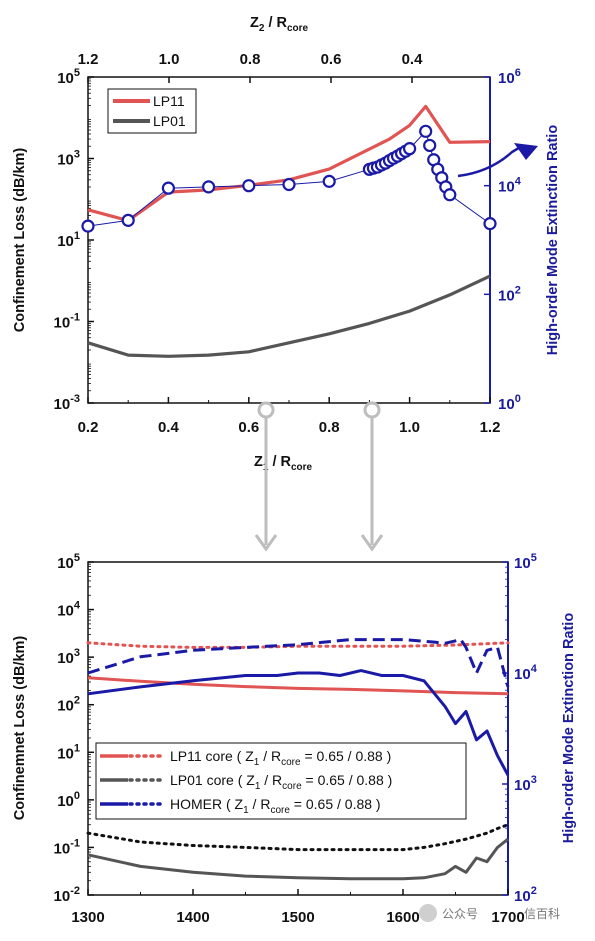 This screenshot has width=595, height=941. What do you see at coordinates (88, 59) in the screenshot?
I see `top-tick-label: 1.2` at bounding box center [88, 59].